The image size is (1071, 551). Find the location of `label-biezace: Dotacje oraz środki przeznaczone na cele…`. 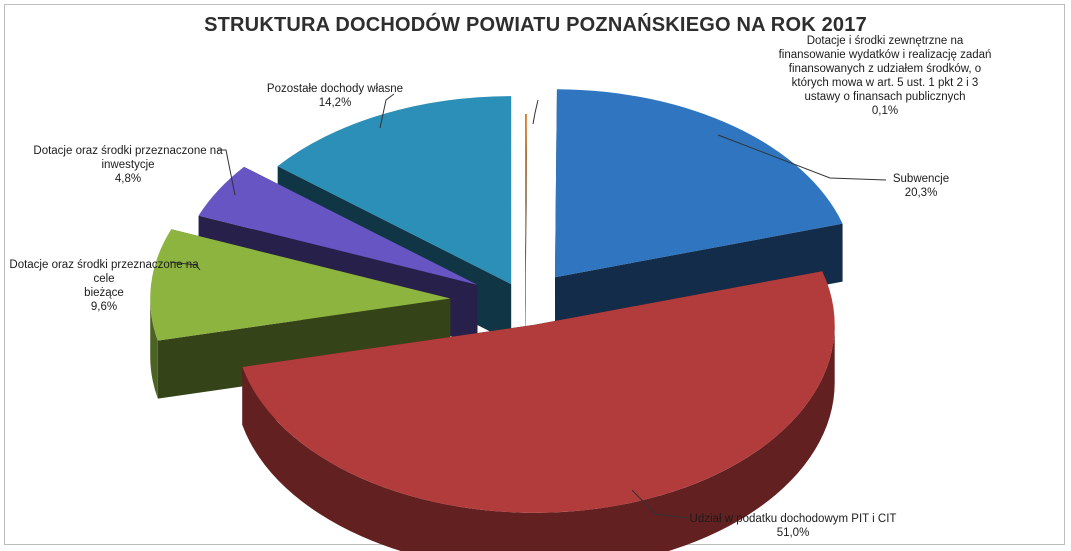

label-biezace: Dotacje oraz środki przeznaczone na cele… is located at coordinates (104, 286).